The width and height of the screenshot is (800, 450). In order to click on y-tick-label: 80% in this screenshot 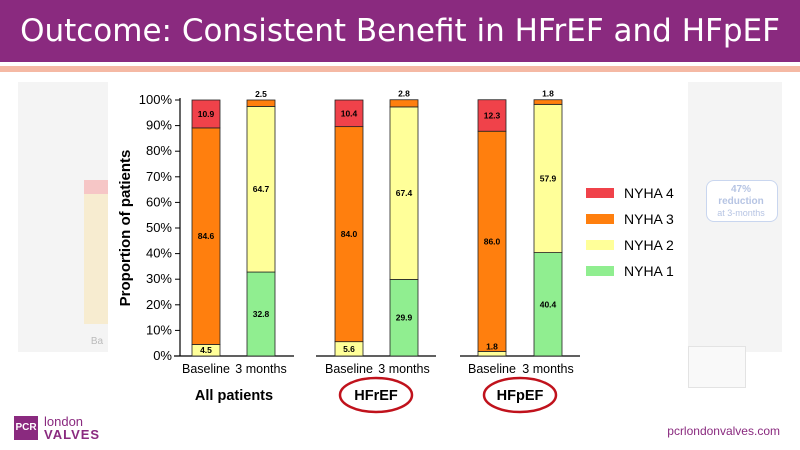, I will do `click(159, 150)`.